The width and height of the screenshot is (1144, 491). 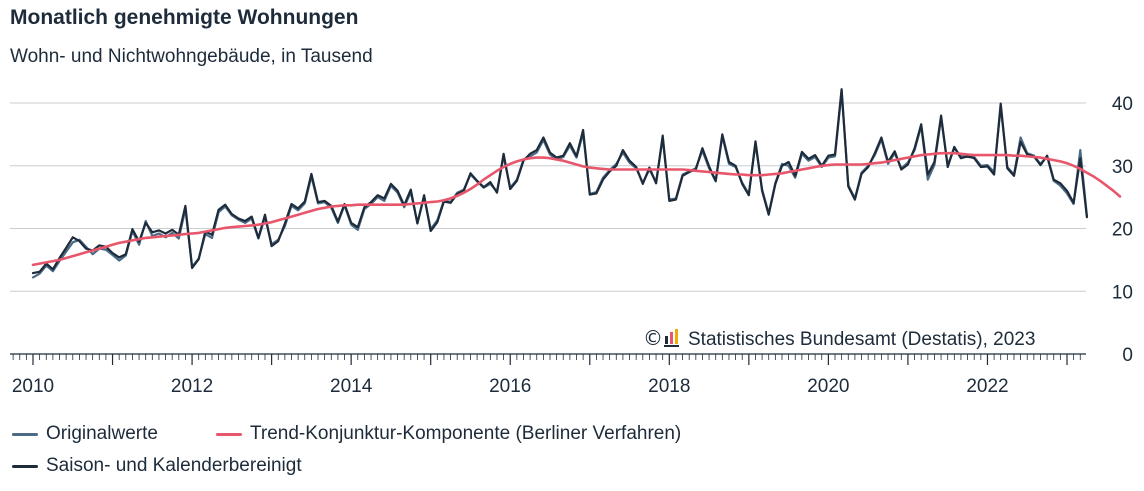 I want to click on y-axis-ticks: 0 10 20 30 40, so click(x=1122, y=230).